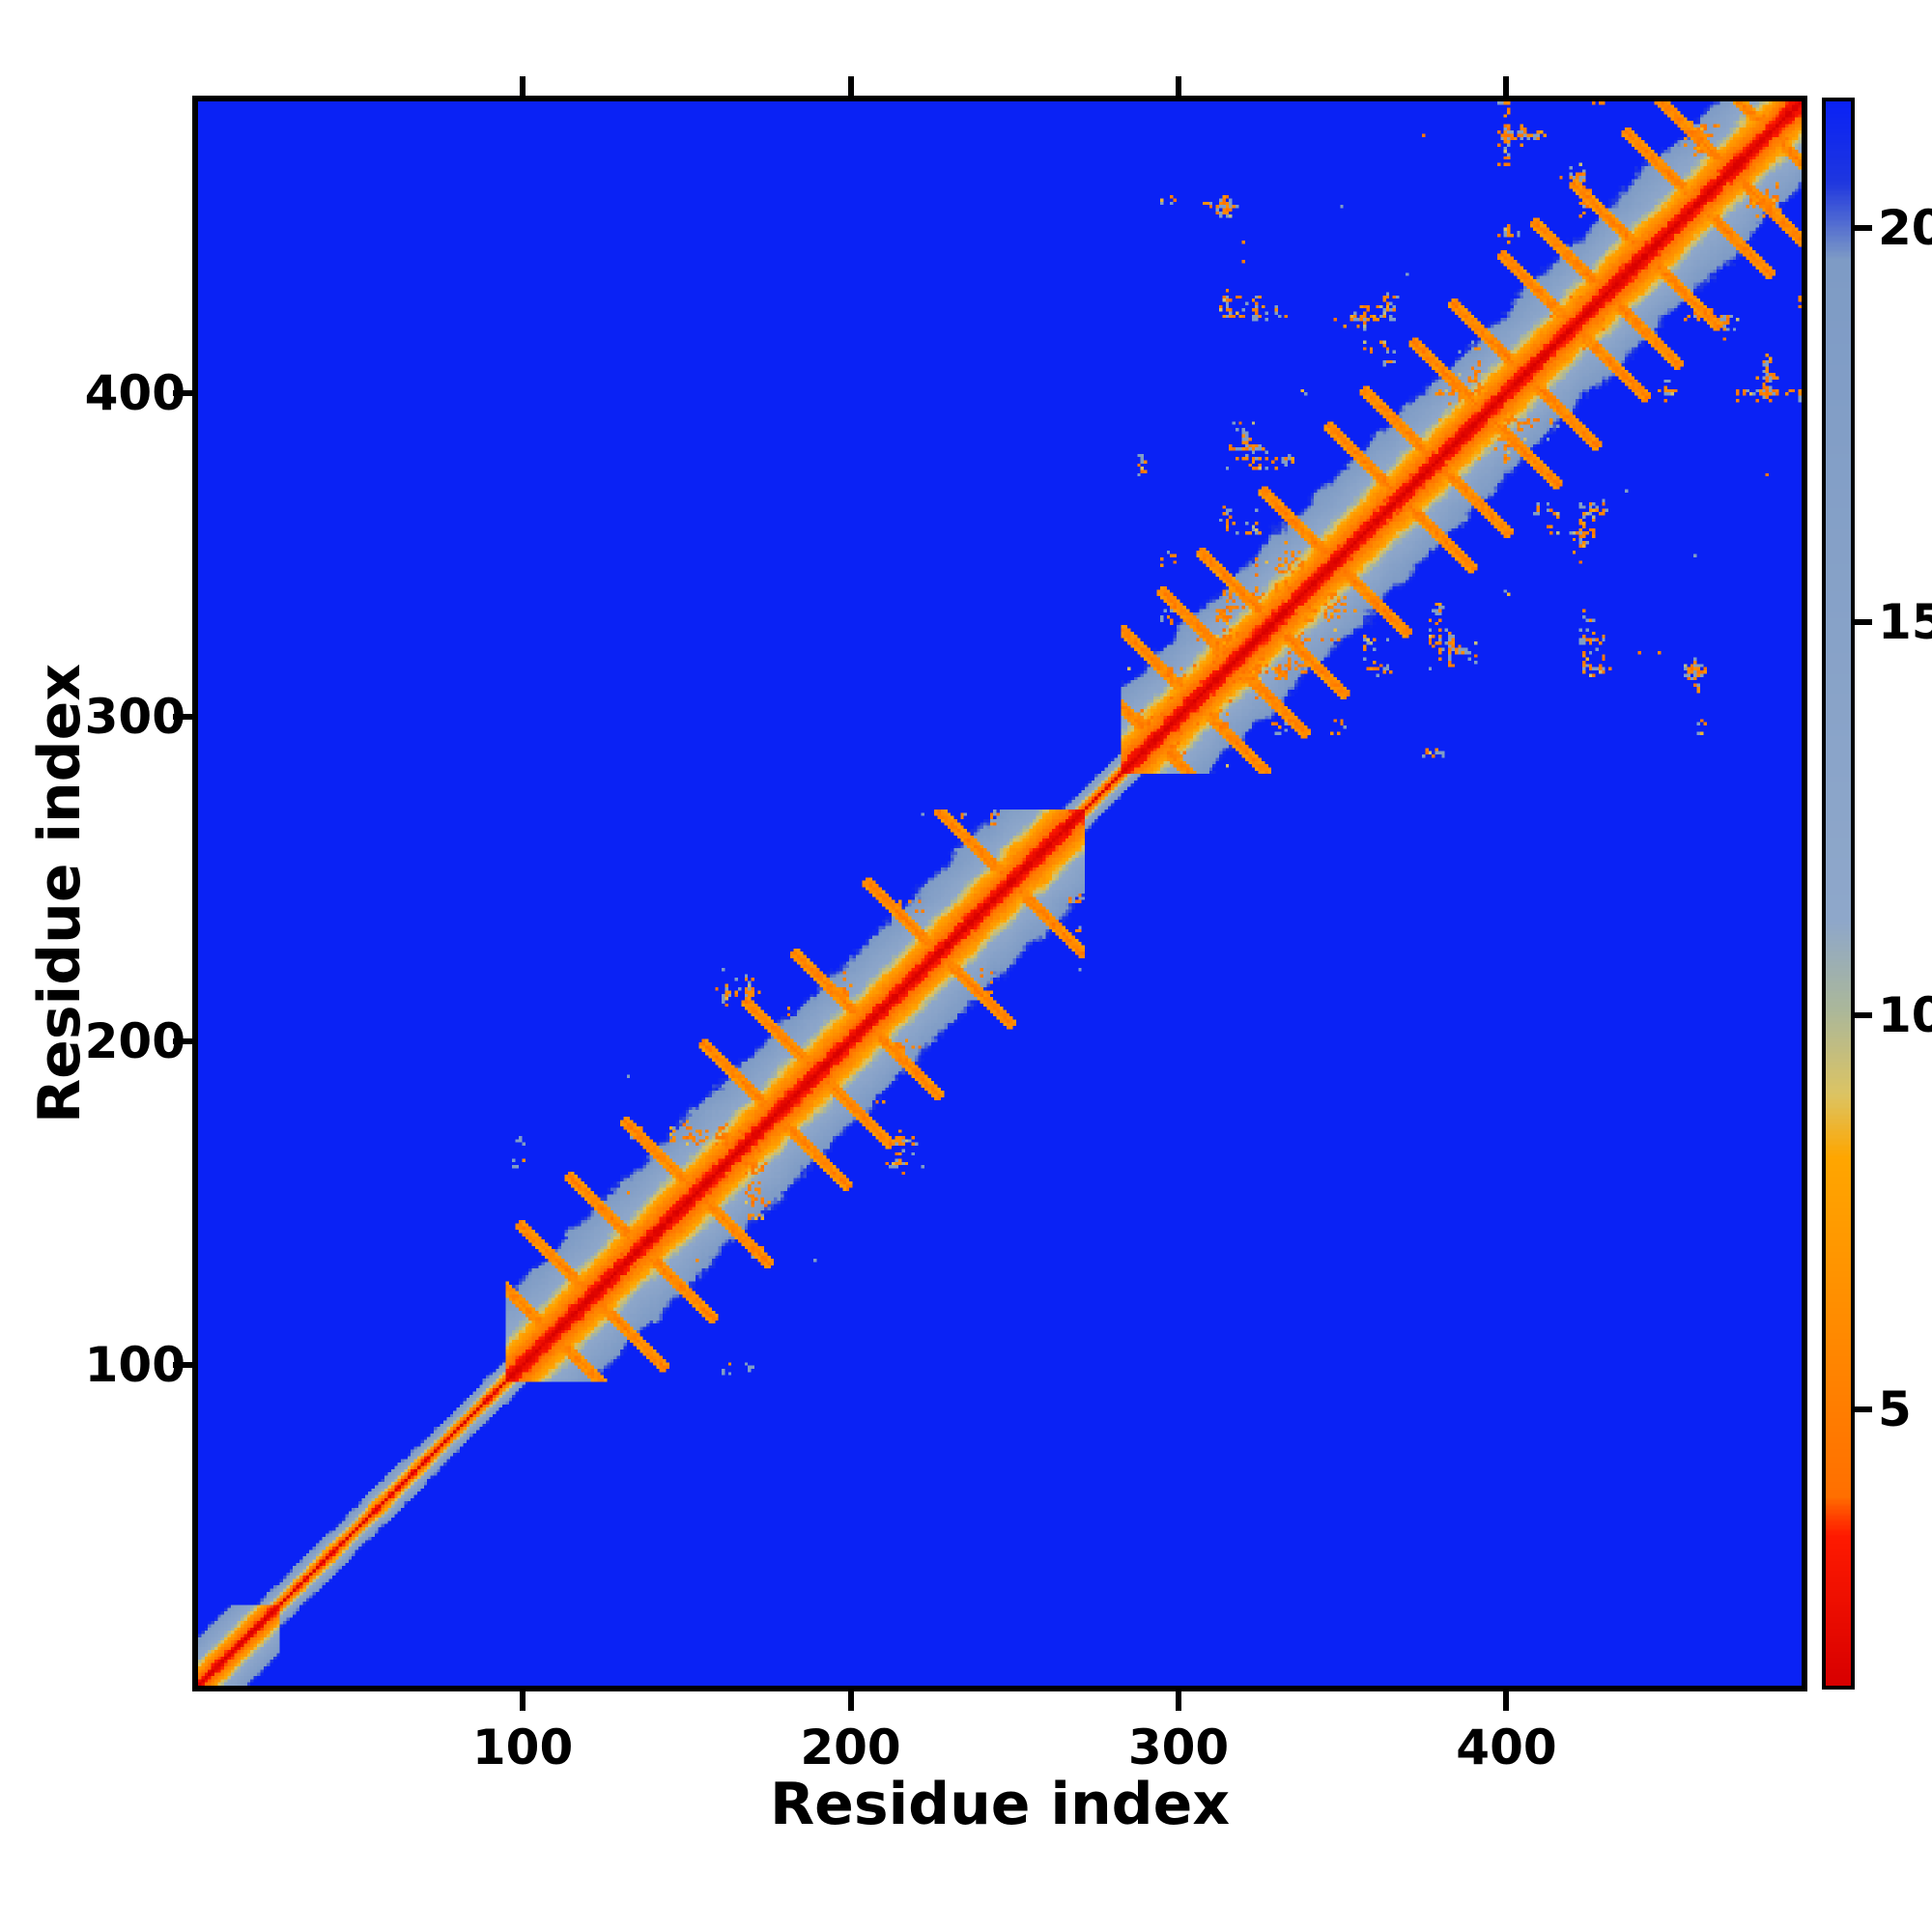 The height and width of the screenshot is (1932, 1932). I want to click on x-tick-label: 400, so click(1506, 1747).